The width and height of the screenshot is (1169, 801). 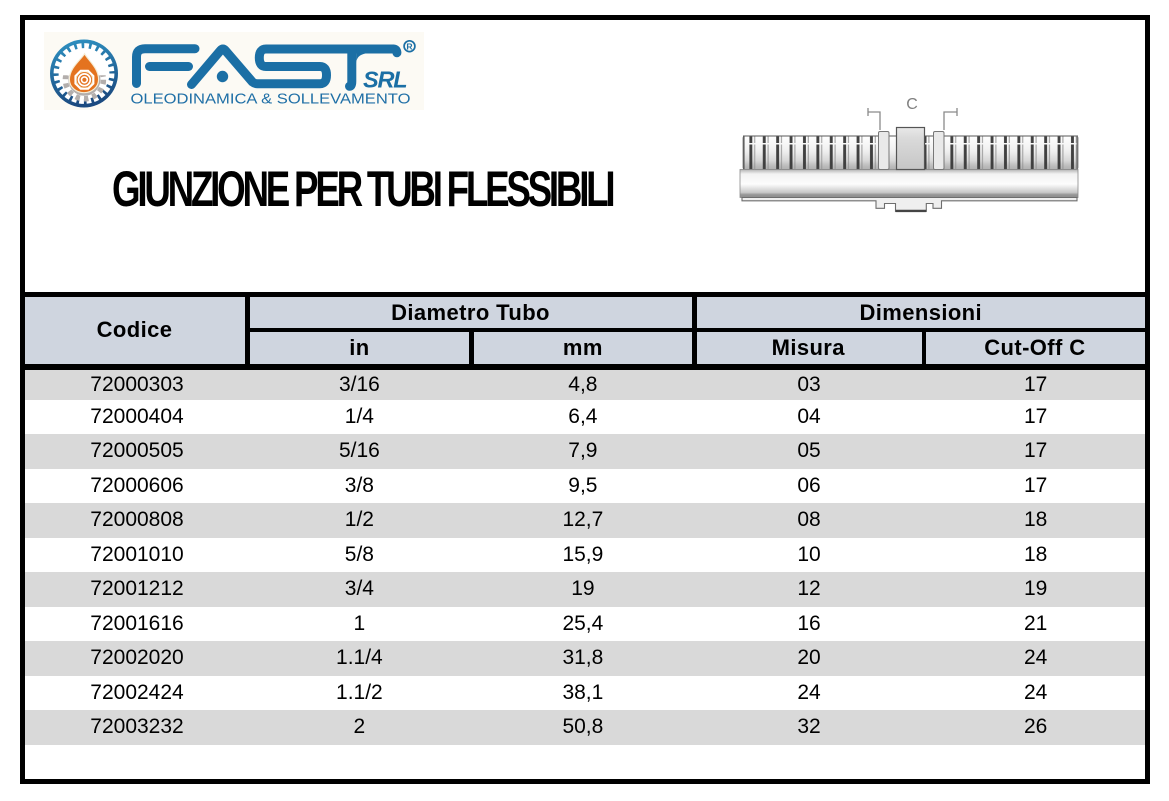 What do you see at coordinates (912, 104) in the screenshot?
I see `svg-text: C` at bounding box center [912, 104].